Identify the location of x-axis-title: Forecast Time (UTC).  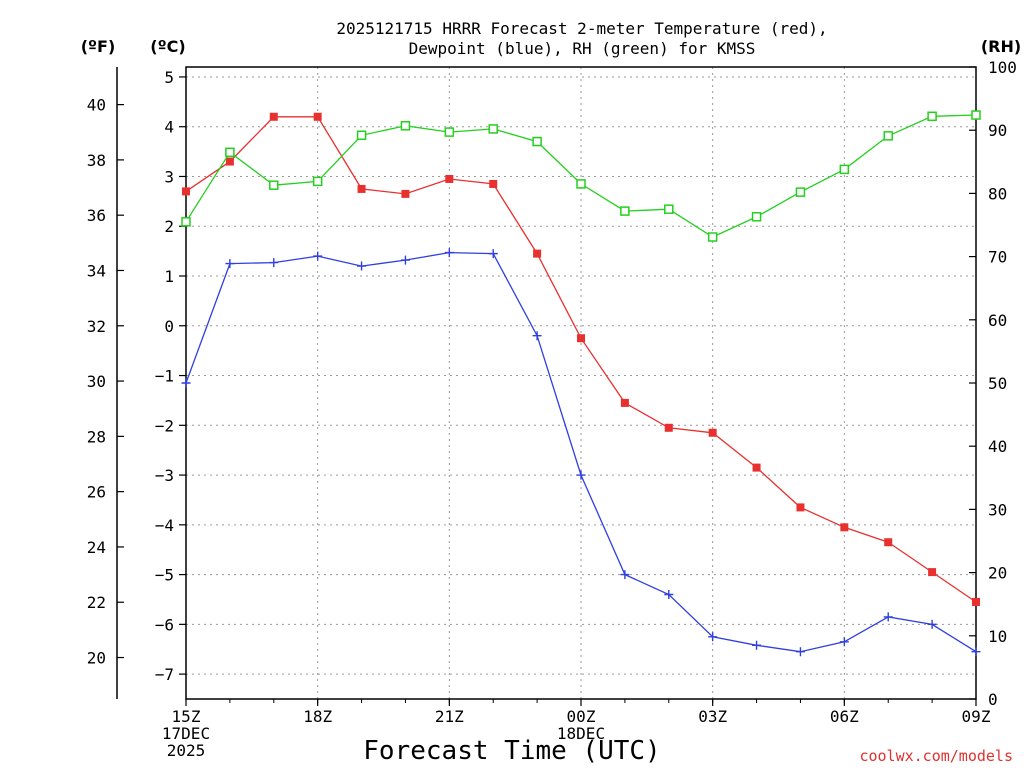
(511, 751).